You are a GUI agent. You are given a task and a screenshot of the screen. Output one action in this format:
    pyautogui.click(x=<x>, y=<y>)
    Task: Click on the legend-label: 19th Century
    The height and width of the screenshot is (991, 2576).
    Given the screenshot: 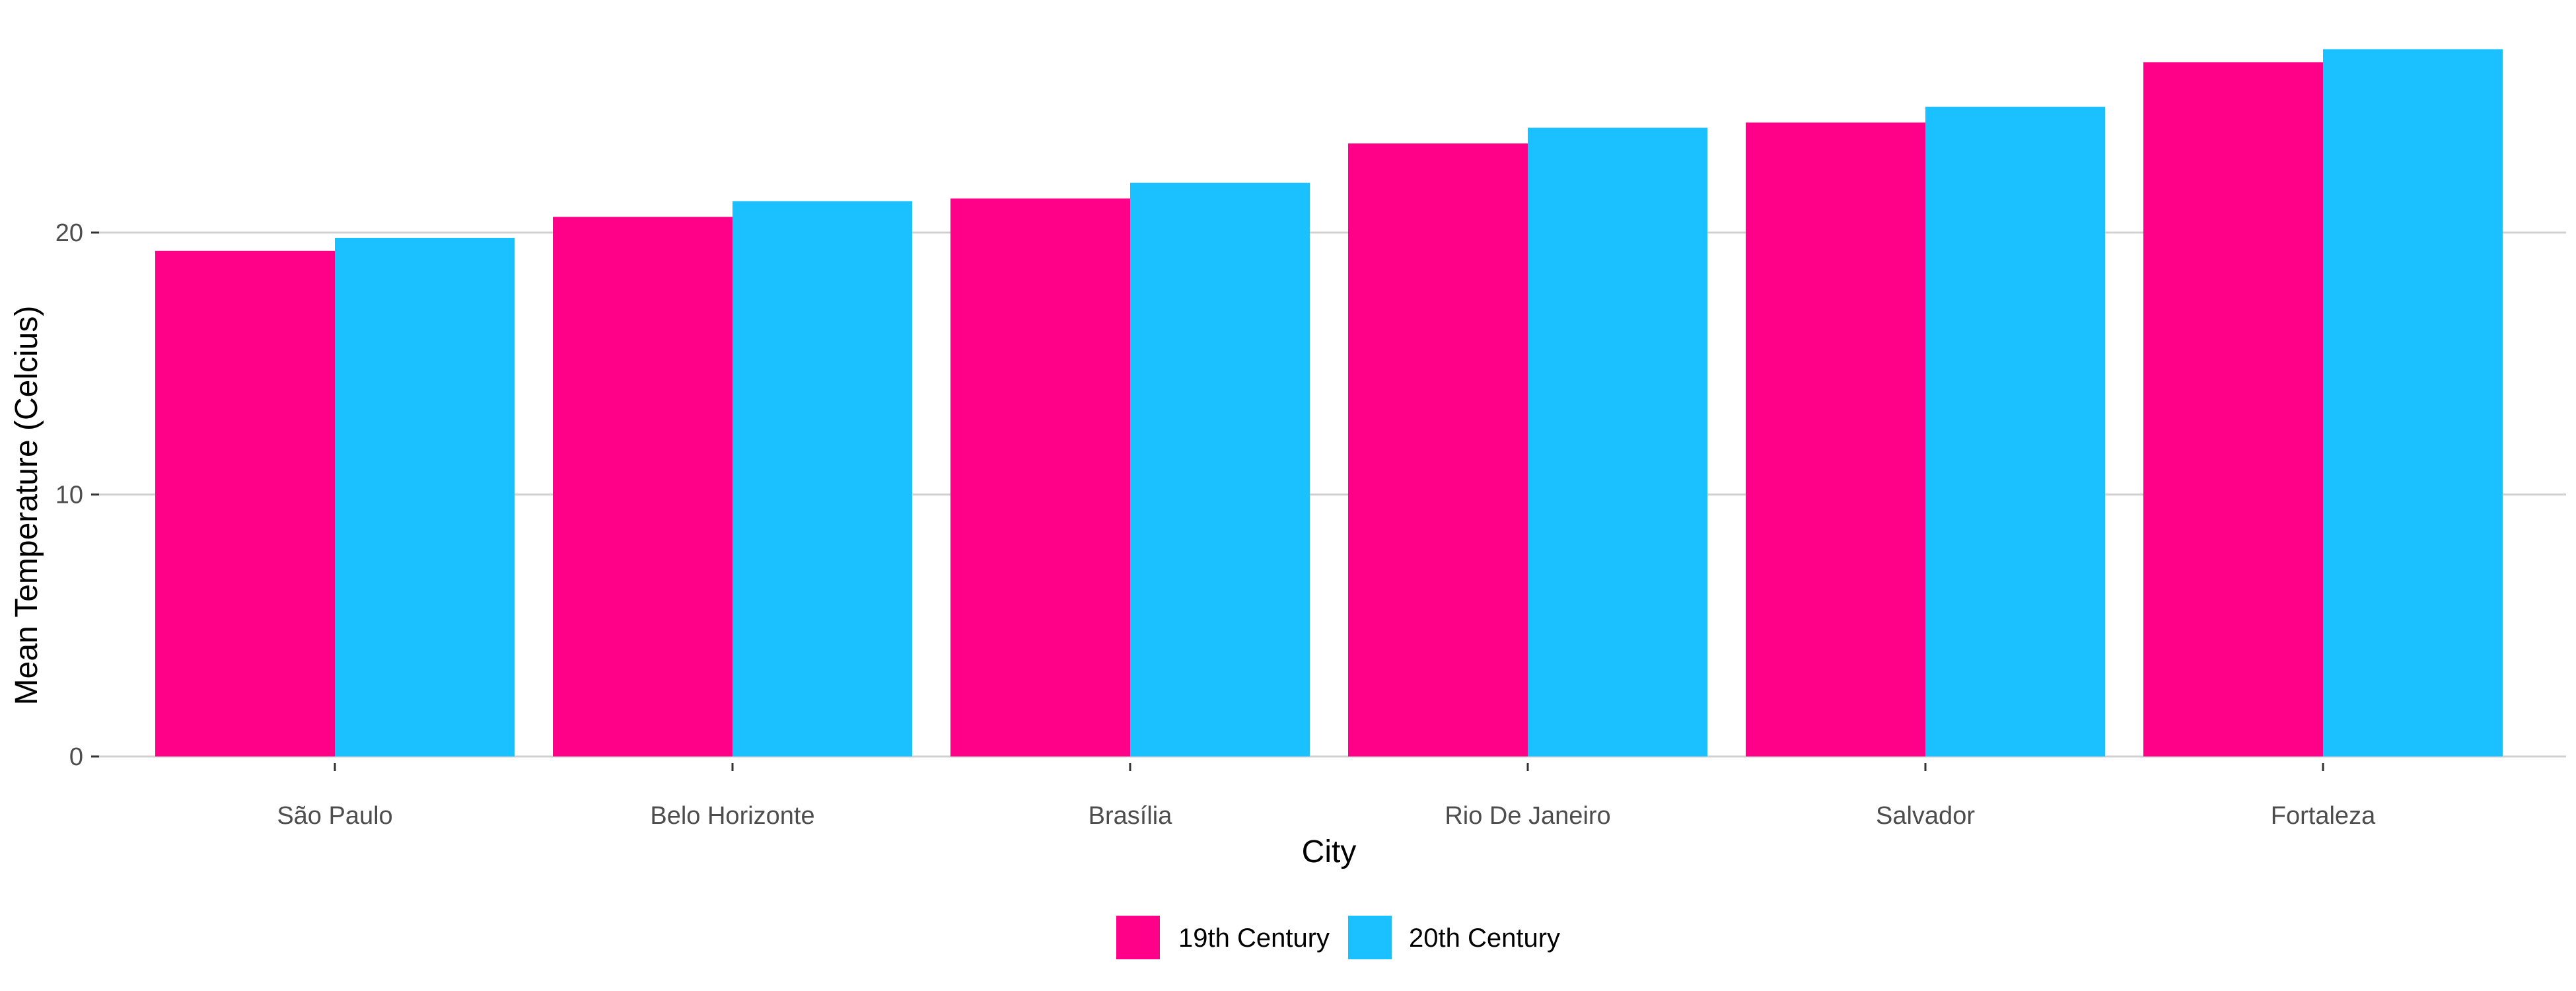 What is the action you would take?
    pyautogui.click(x=1254, y=938)
    